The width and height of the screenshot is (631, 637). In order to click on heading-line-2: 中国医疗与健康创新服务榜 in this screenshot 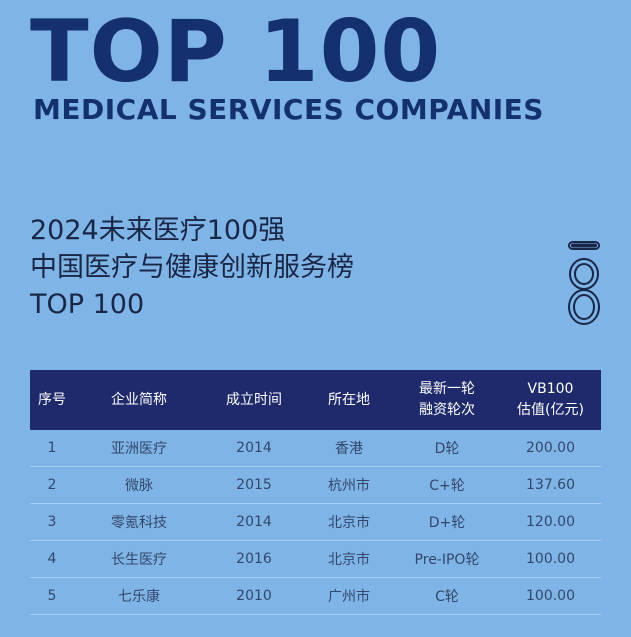, I will do `click(192, 267)`.